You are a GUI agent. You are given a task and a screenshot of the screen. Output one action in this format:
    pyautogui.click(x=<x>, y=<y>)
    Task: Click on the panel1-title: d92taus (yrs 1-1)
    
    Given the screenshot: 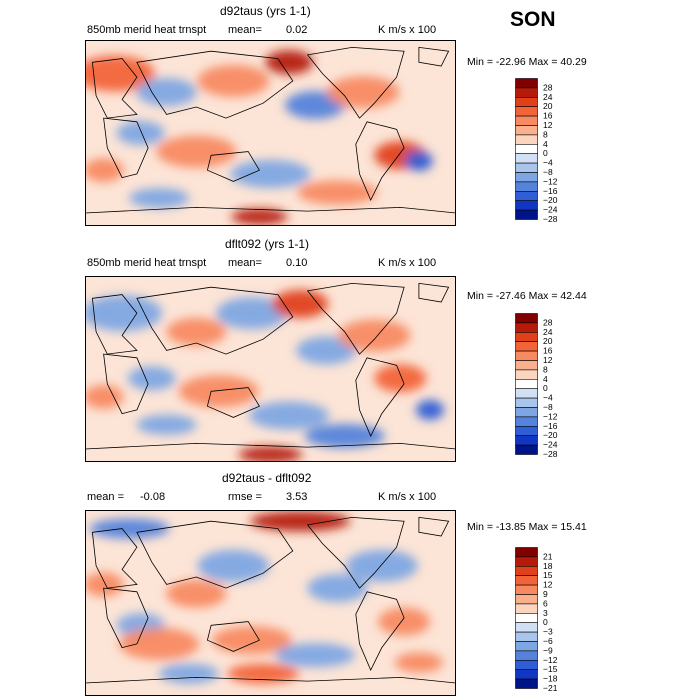 What is the action you would take?
    pyautogui.click(x=265, y=11)
    